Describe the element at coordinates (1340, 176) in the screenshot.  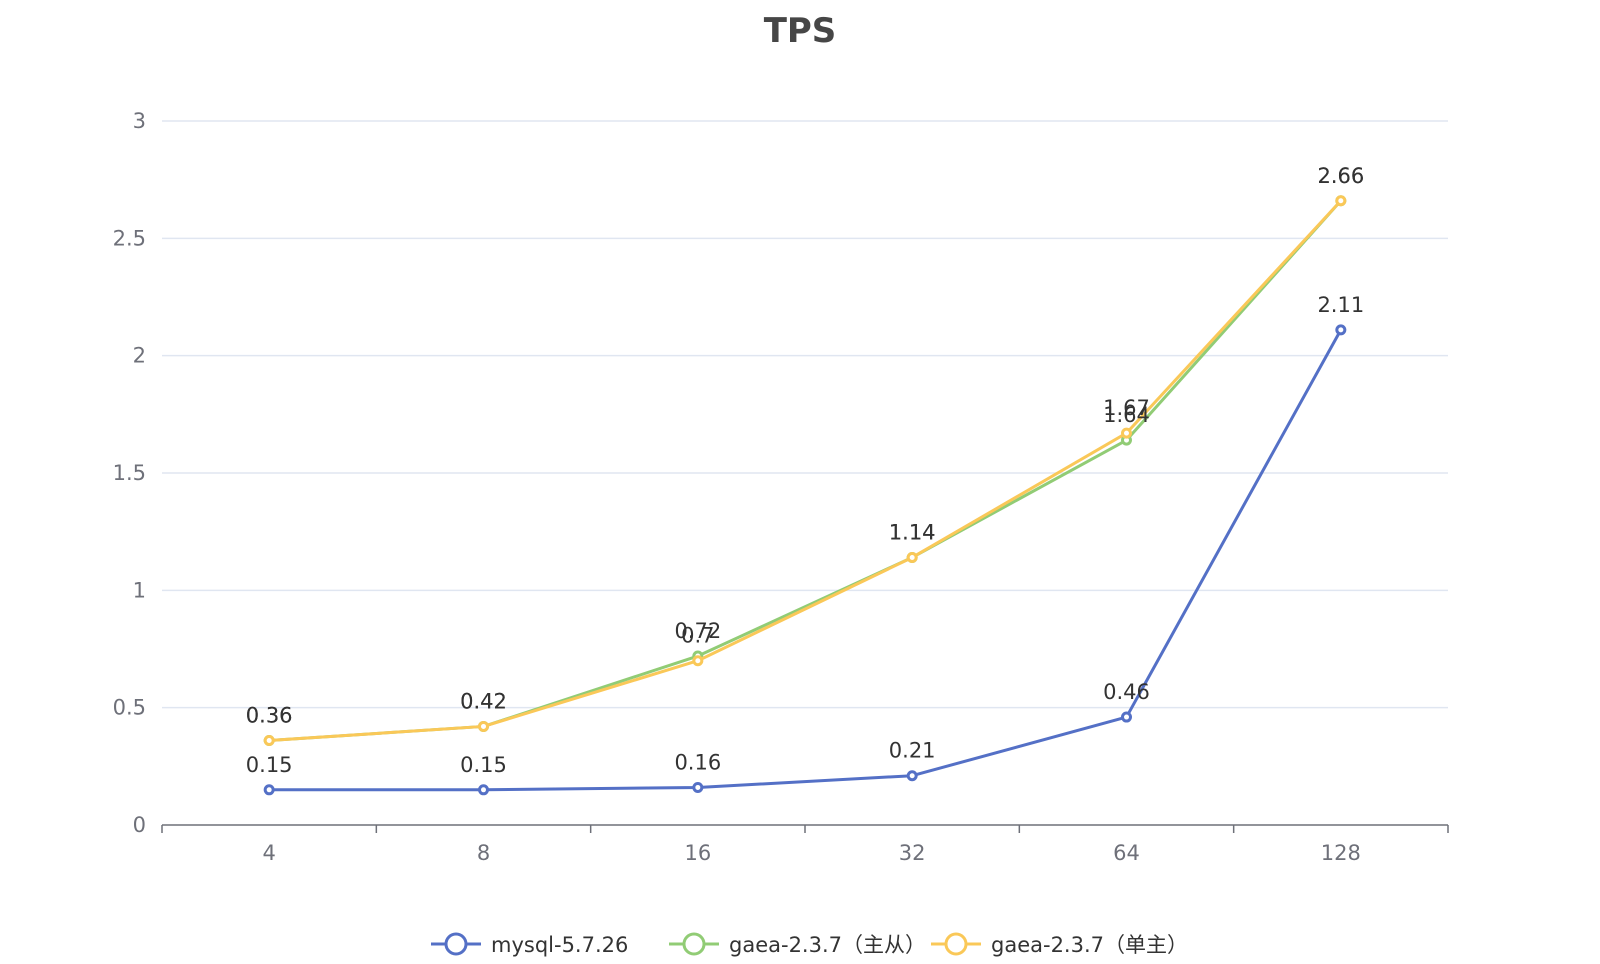
I see `data-label: 2.66` at that location.